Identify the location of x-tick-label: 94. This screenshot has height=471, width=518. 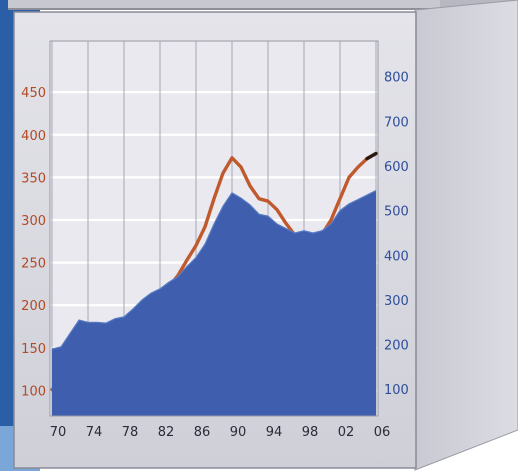
(274, 432).